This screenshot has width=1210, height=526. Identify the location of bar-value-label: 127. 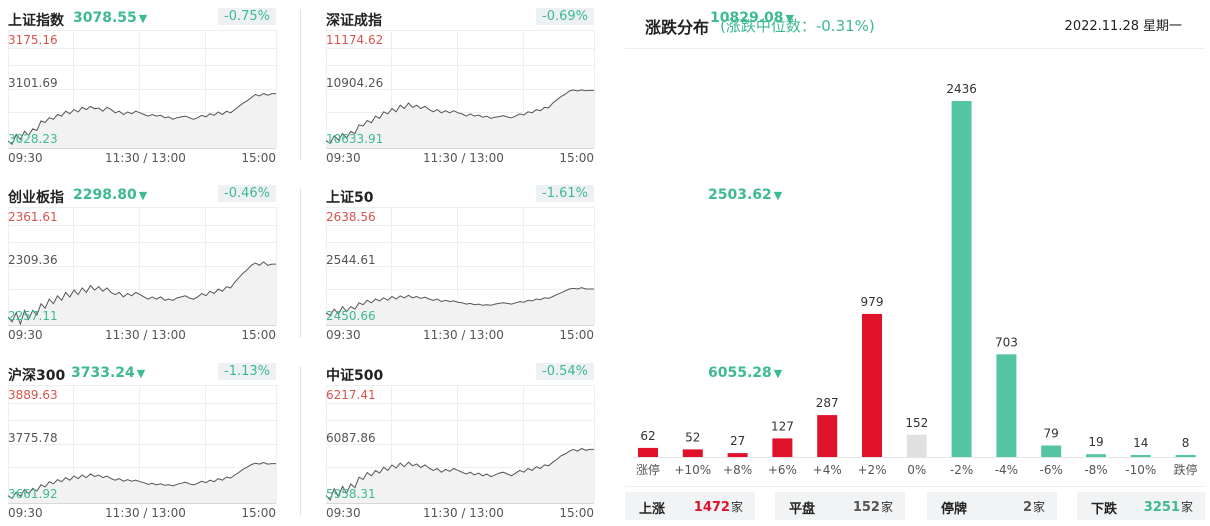
(782, 426).